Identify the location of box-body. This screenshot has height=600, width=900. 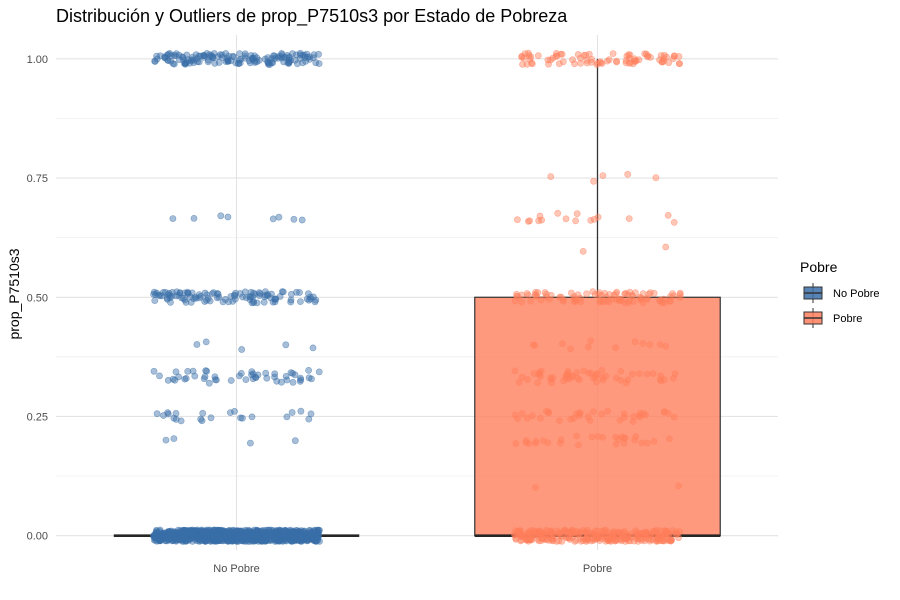
(597, 416).